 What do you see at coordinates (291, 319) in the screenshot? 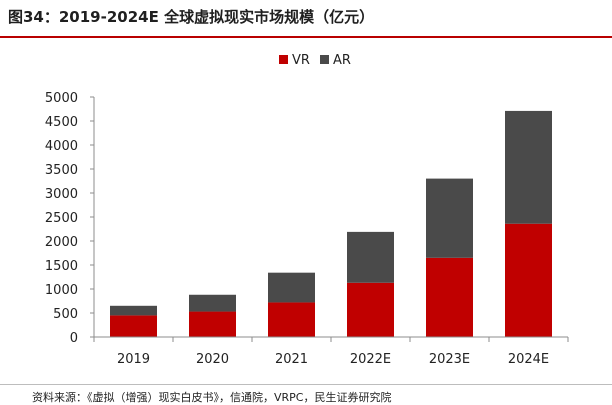
I see `bar-vr-2021` at bounding box center [291, 319].